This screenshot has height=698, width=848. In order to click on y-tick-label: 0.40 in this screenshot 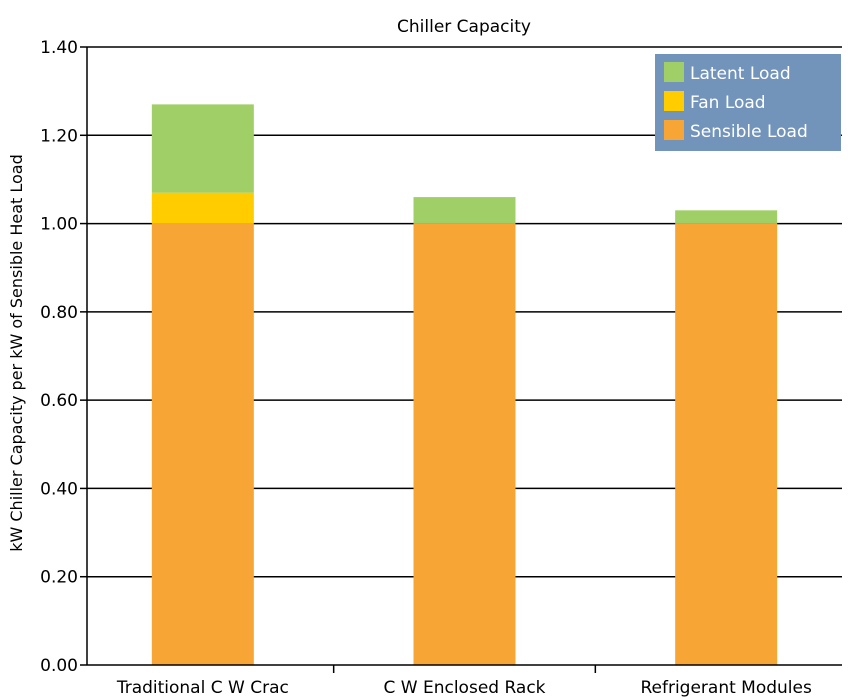, I will do `click(59, 489)`.